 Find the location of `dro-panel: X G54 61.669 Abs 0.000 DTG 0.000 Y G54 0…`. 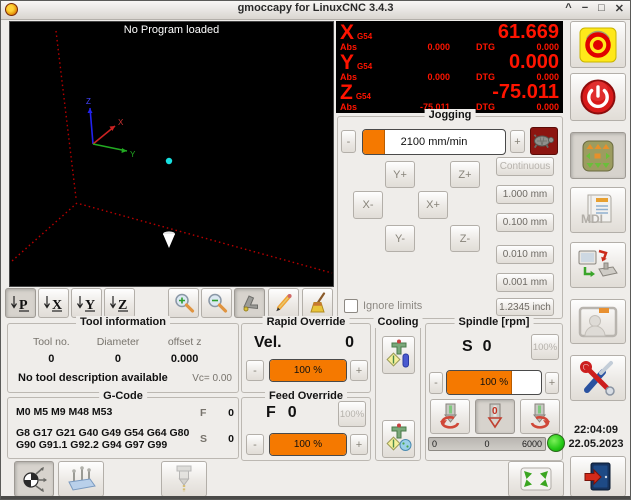

dro-panel: X G54 61.669 Abs 0.000 DTG 0.000 Y G54 0… is located at coordinates (449, 67).